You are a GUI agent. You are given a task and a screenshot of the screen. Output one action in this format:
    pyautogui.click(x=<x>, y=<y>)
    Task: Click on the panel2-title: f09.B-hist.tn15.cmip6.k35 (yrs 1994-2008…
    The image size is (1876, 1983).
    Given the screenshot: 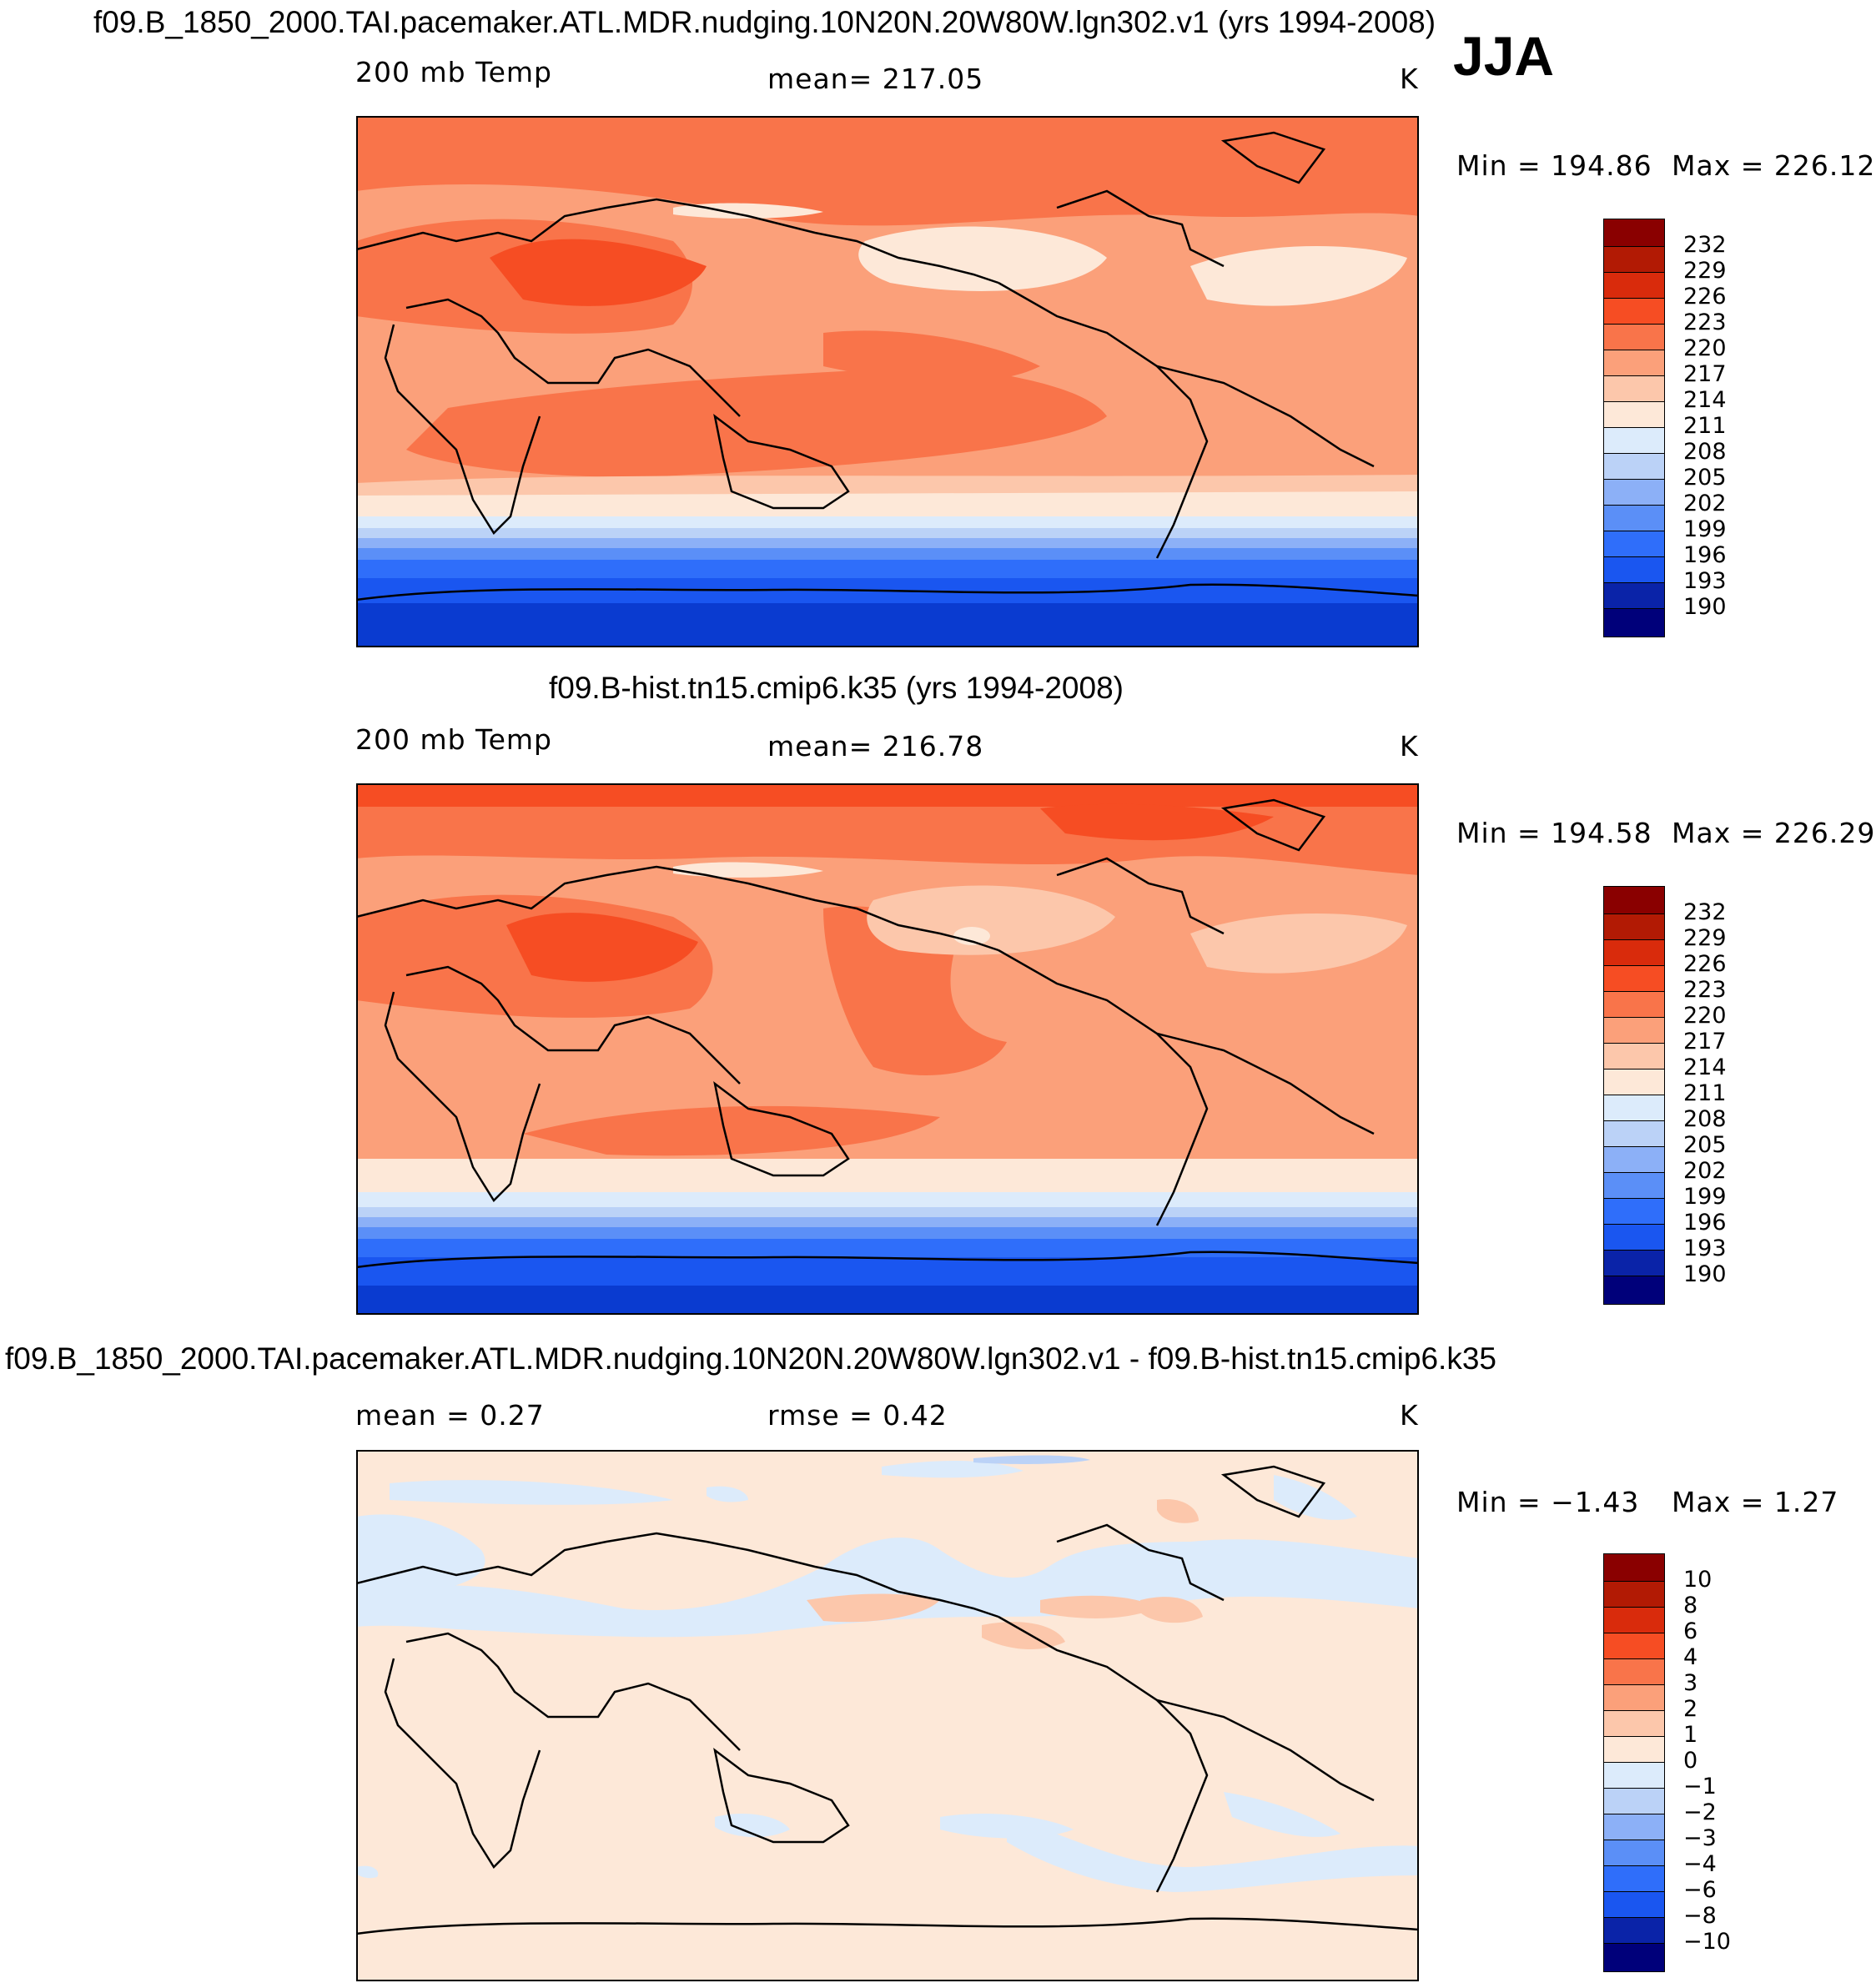 What is the action you would take?
    pyautogui.click(x=836, y=688)
    